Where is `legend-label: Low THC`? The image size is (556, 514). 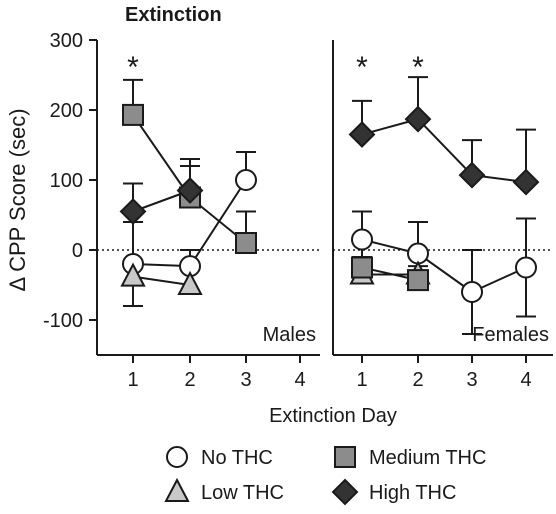
legend-label: Low THC is located at coordinates (242, 493).